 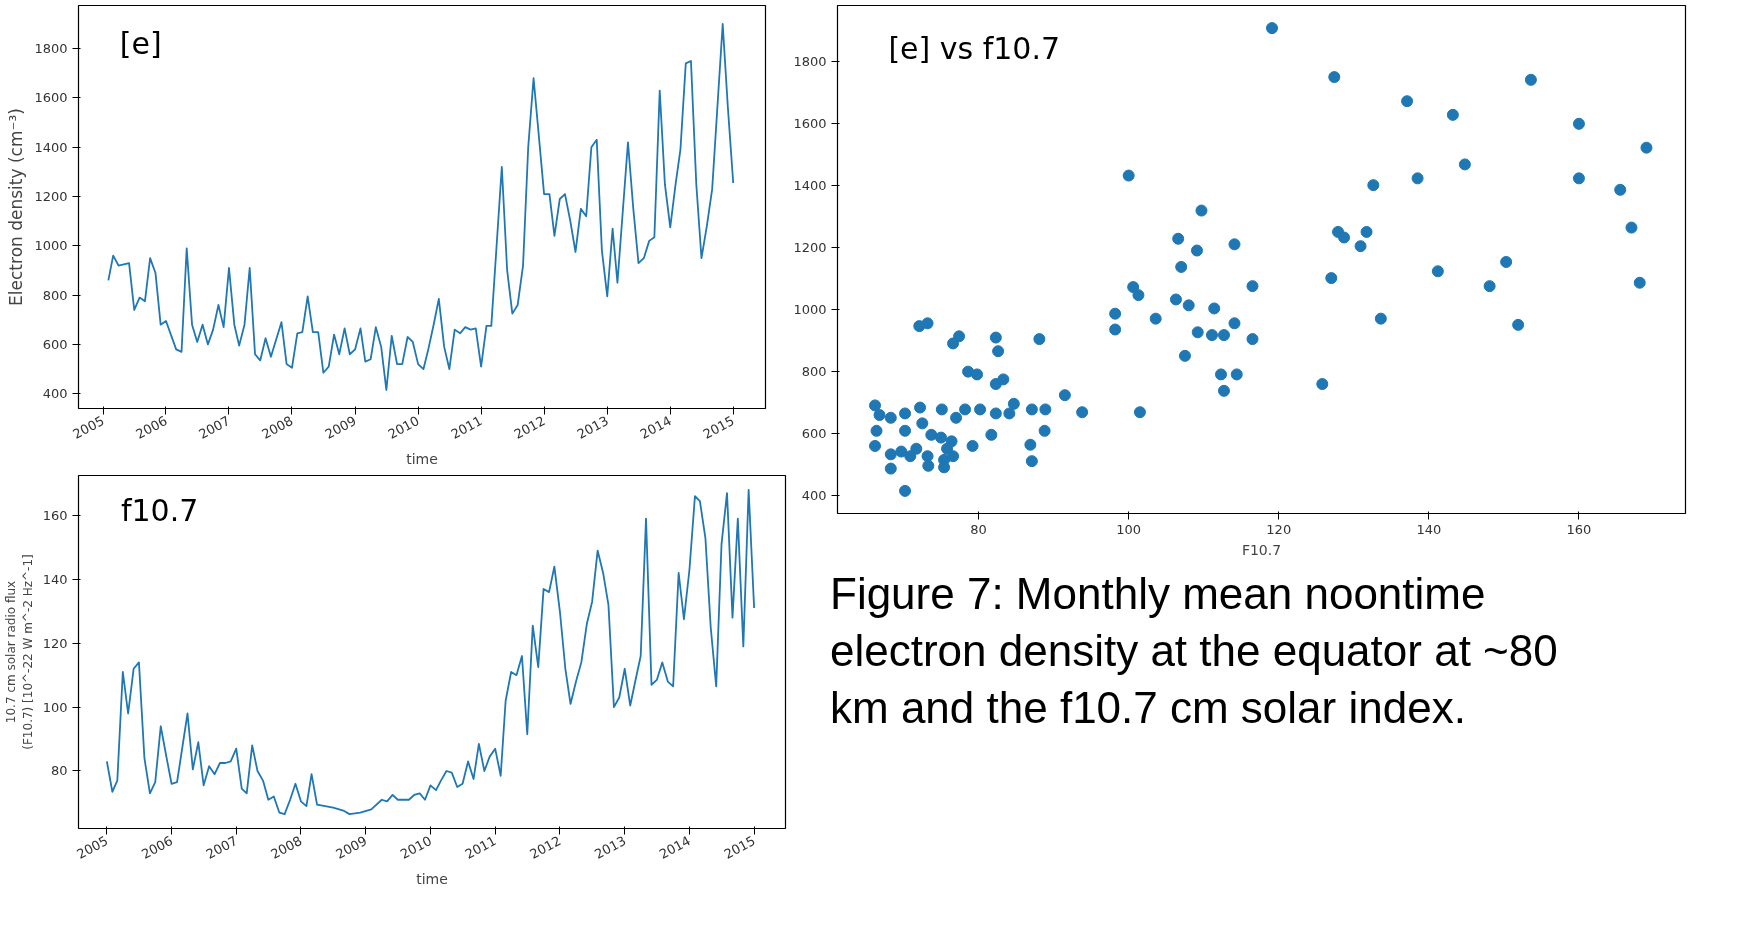 What do you see at coordinates (140, 43) in the screenshot?
I see `annotation: [e]` at bounding box center [140, 43].